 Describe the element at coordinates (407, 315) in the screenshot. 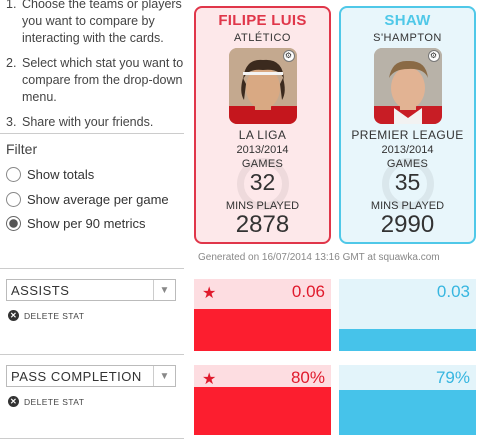

I see `stat-bar-player2: 0.03` at that location.